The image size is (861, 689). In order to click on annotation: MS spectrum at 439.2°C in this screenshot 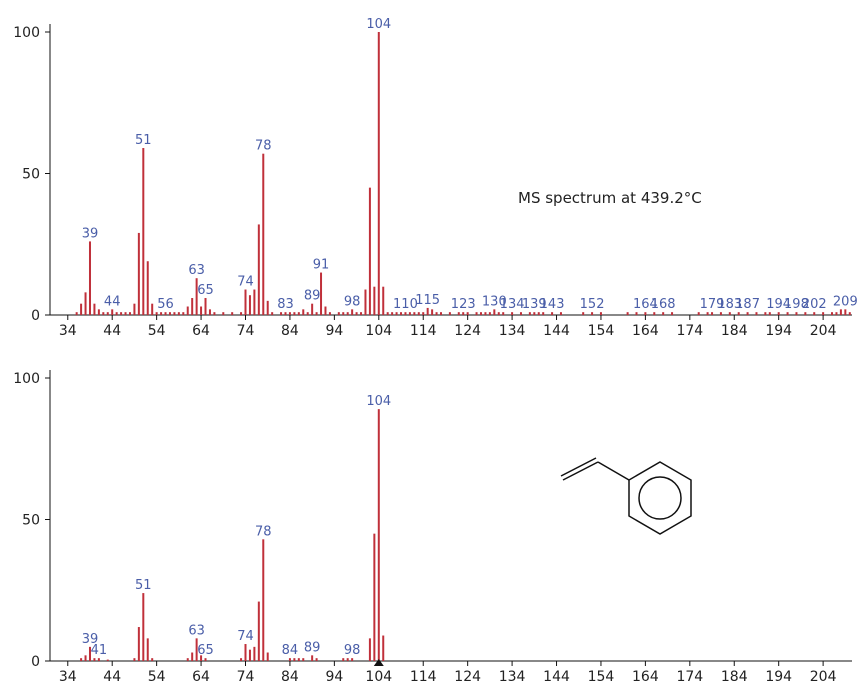, I will do `click(610, 198)`.